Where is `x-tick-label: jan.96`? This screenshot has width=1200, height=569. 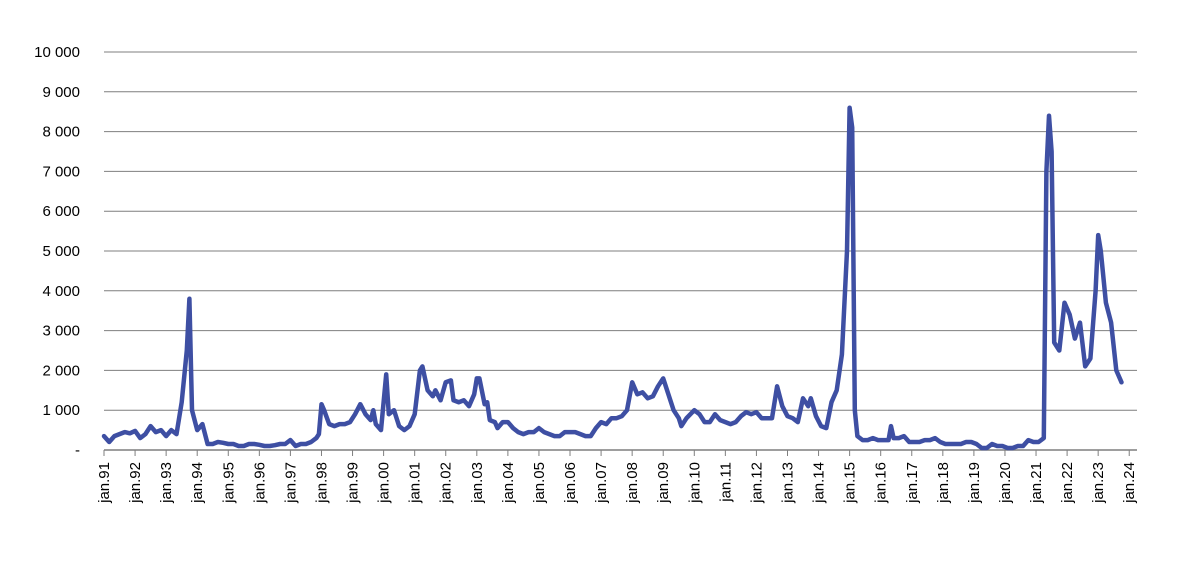
x-tick-label: jan.96 is located at coordinates (259, 483).